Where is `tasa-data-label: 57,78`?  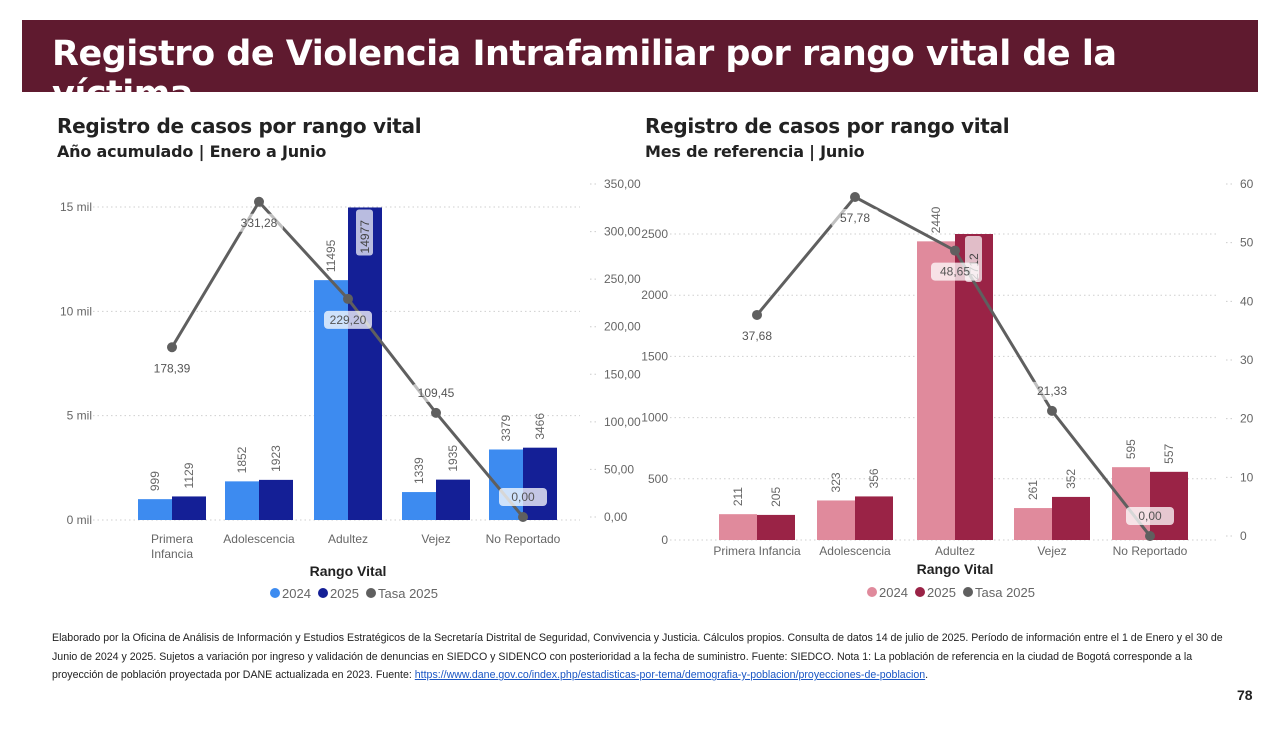
tasa-data-label: 57,78 is located at coordinates (855, 218).